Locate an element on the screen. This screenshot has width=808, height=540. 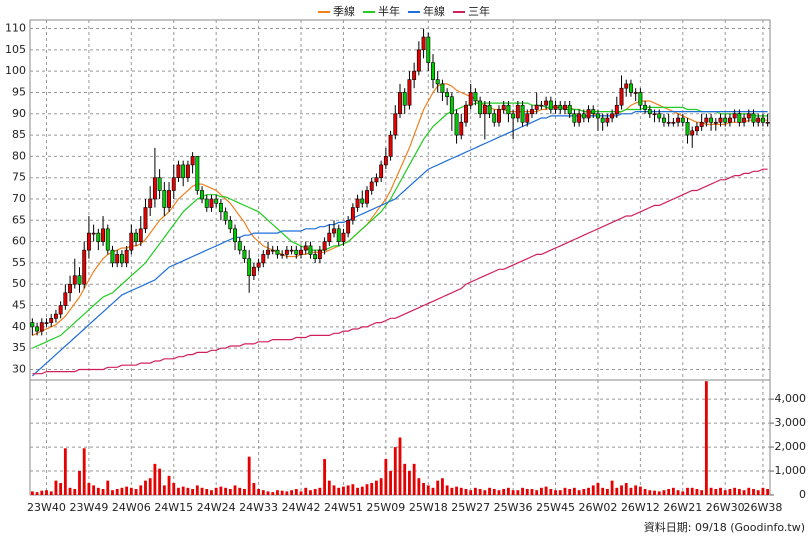
y-tick-label: 55 is located at coordinates (19, 262).